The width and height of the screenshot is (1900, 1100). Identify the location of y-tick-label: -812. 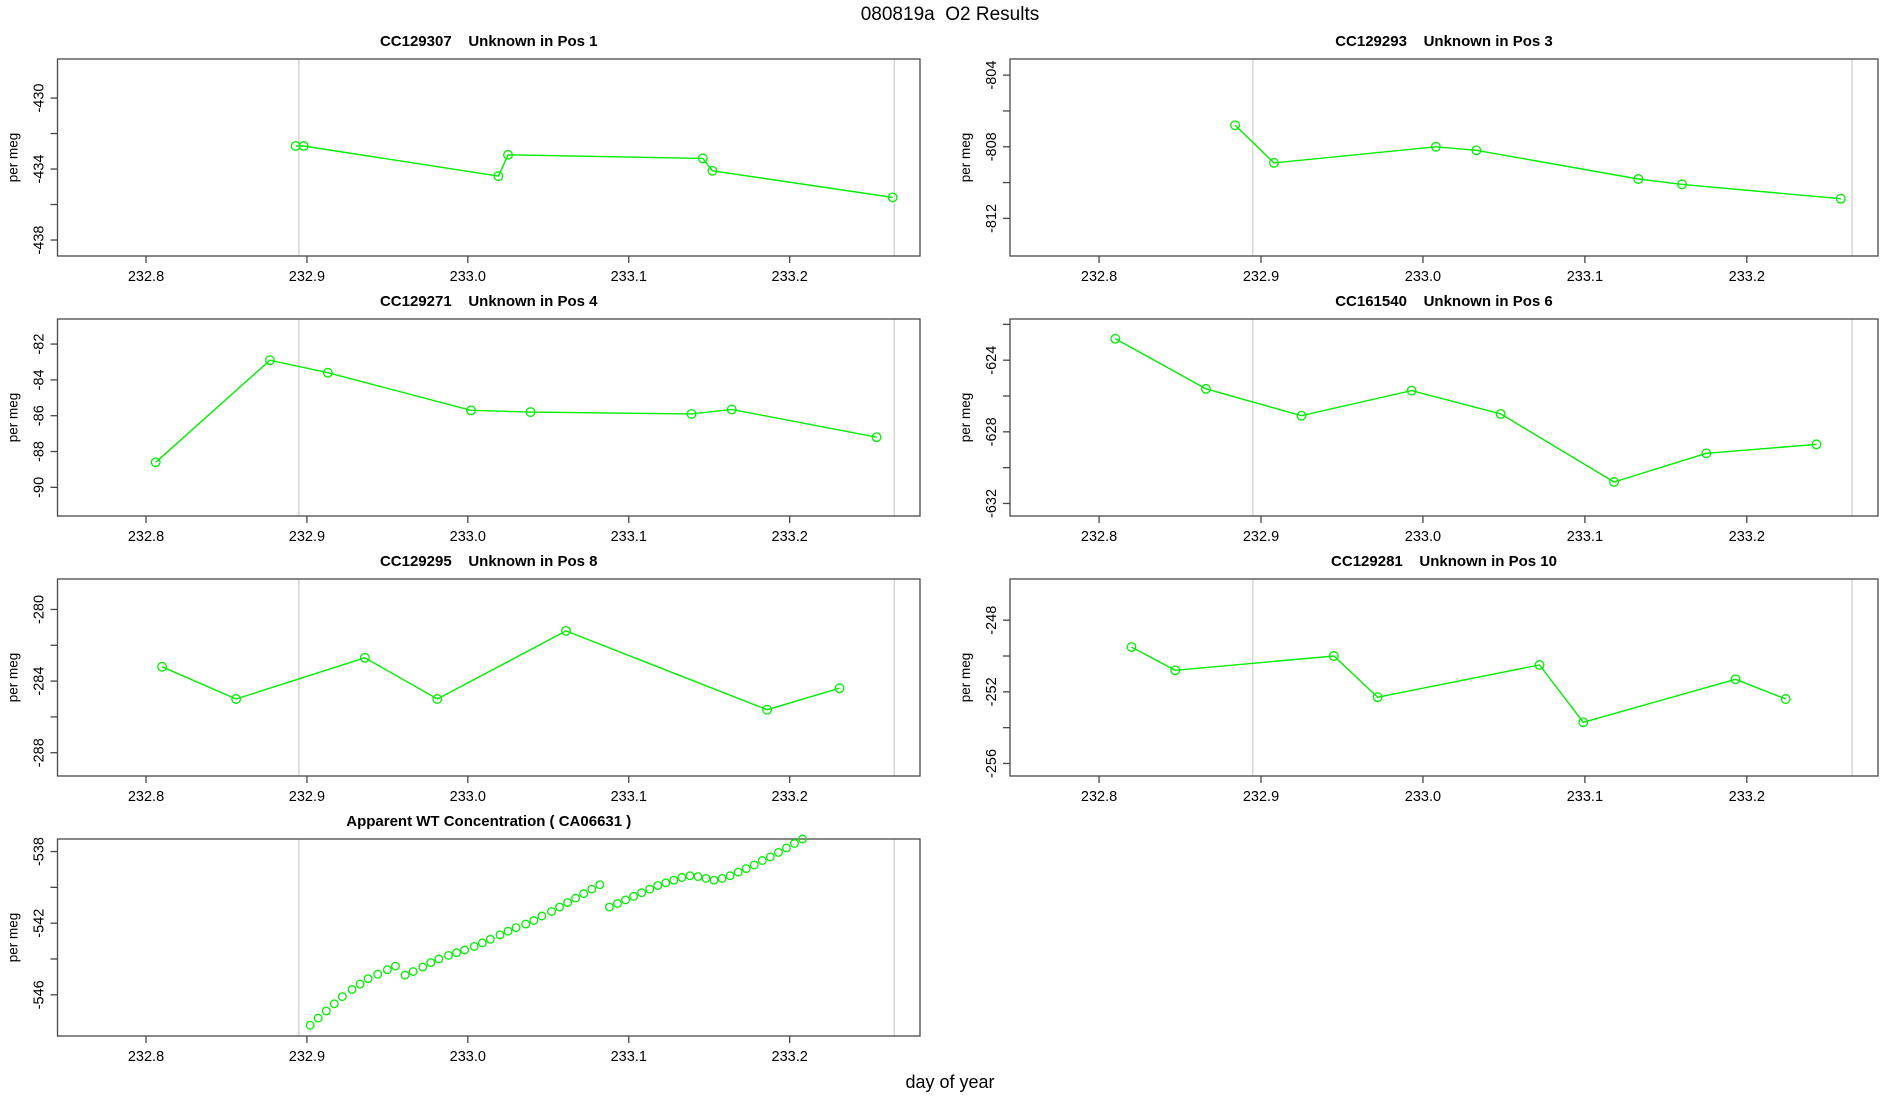
(992, 218).